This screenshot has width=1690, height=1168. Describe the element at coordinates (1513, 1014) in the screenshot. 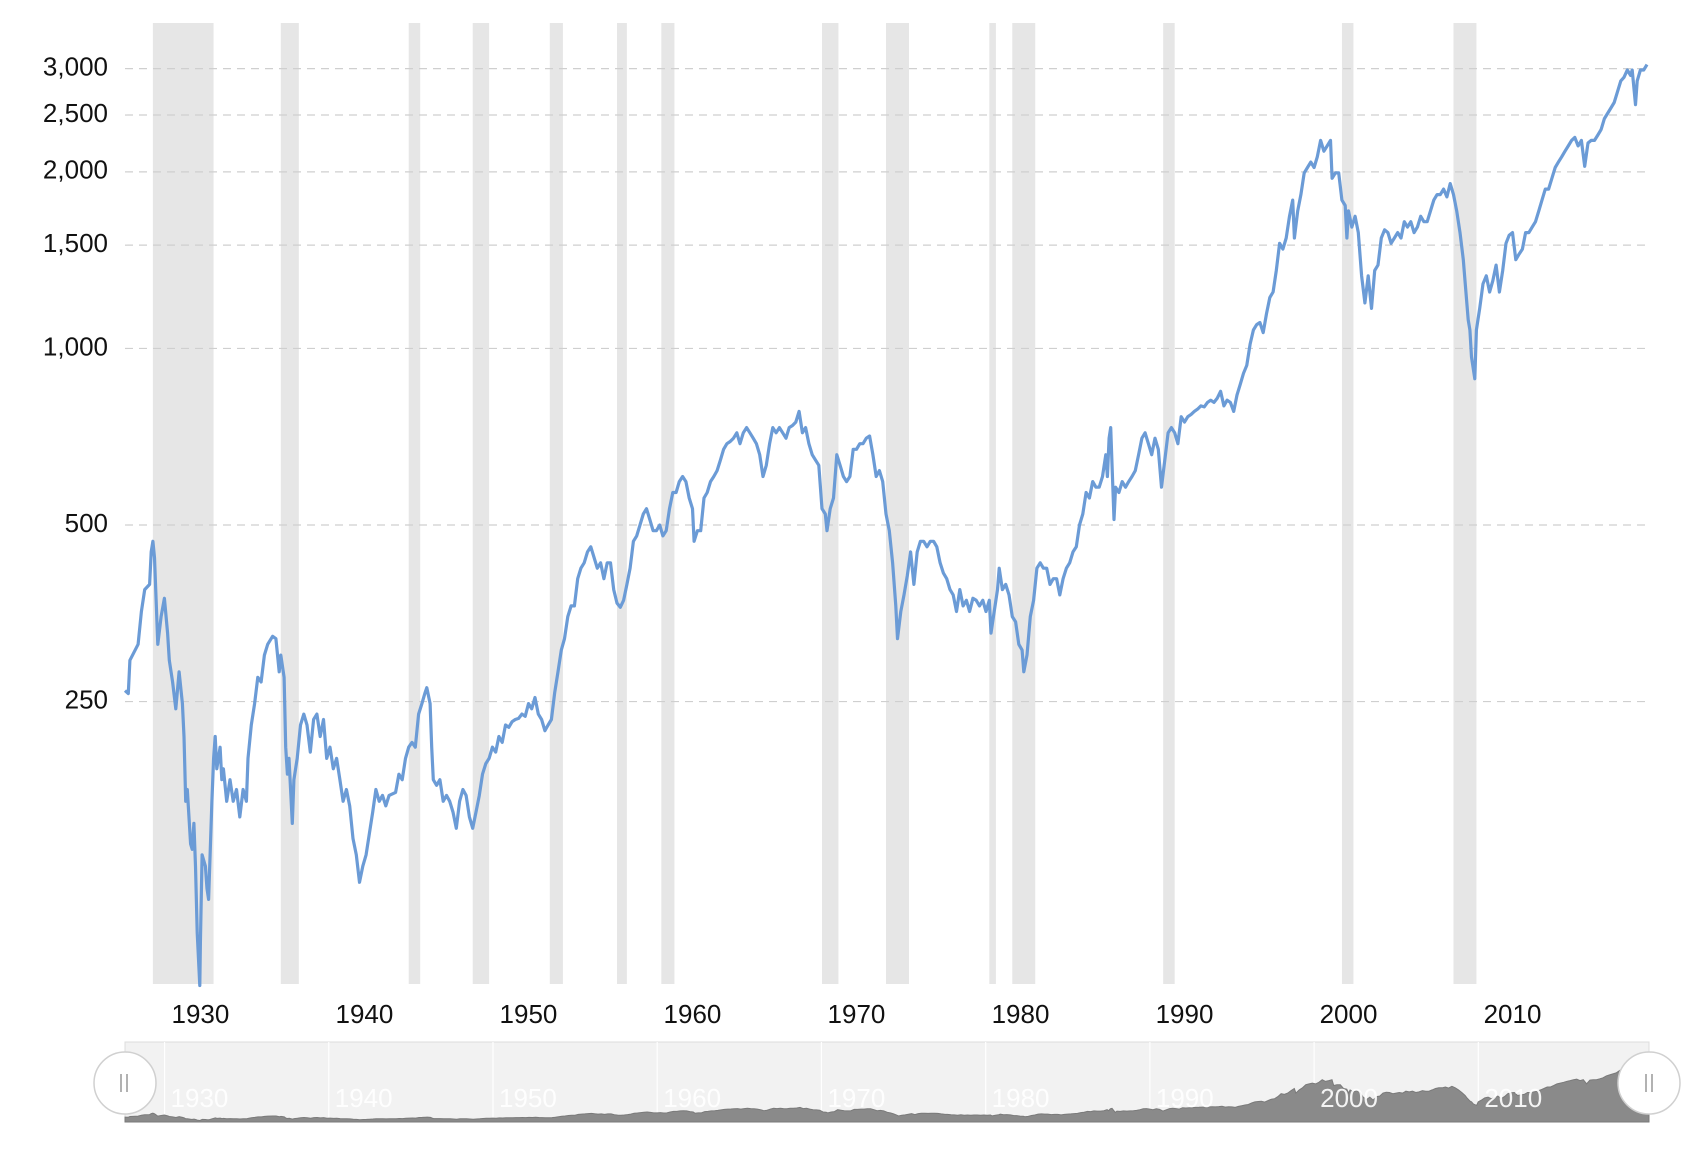

I see `x-tick-label: 2010` at that location.